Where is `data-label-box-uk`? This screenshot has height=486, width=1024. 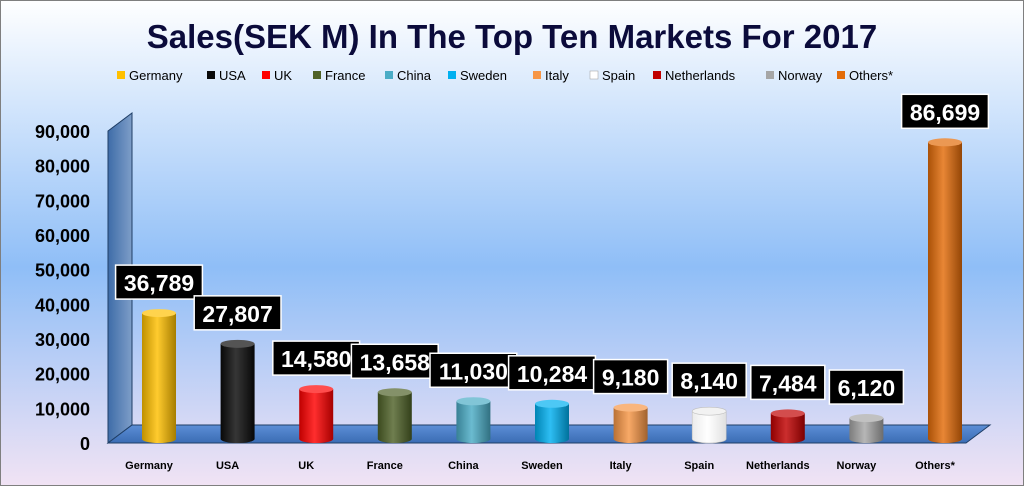
data-label-box-uk is located at coordinates (316, 358).